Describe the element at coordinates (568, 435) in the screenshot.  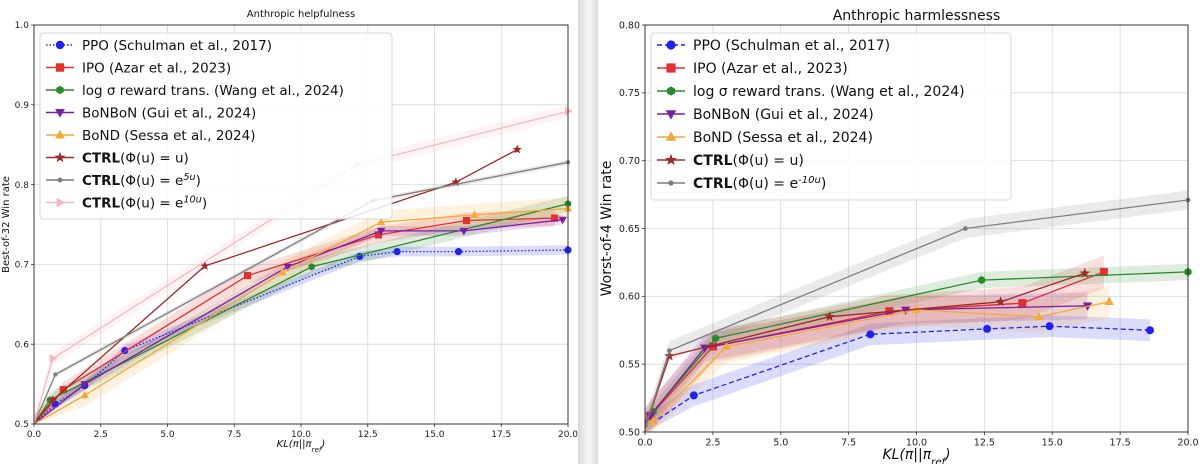
I see `x-tick-label: 20.0` at that location.